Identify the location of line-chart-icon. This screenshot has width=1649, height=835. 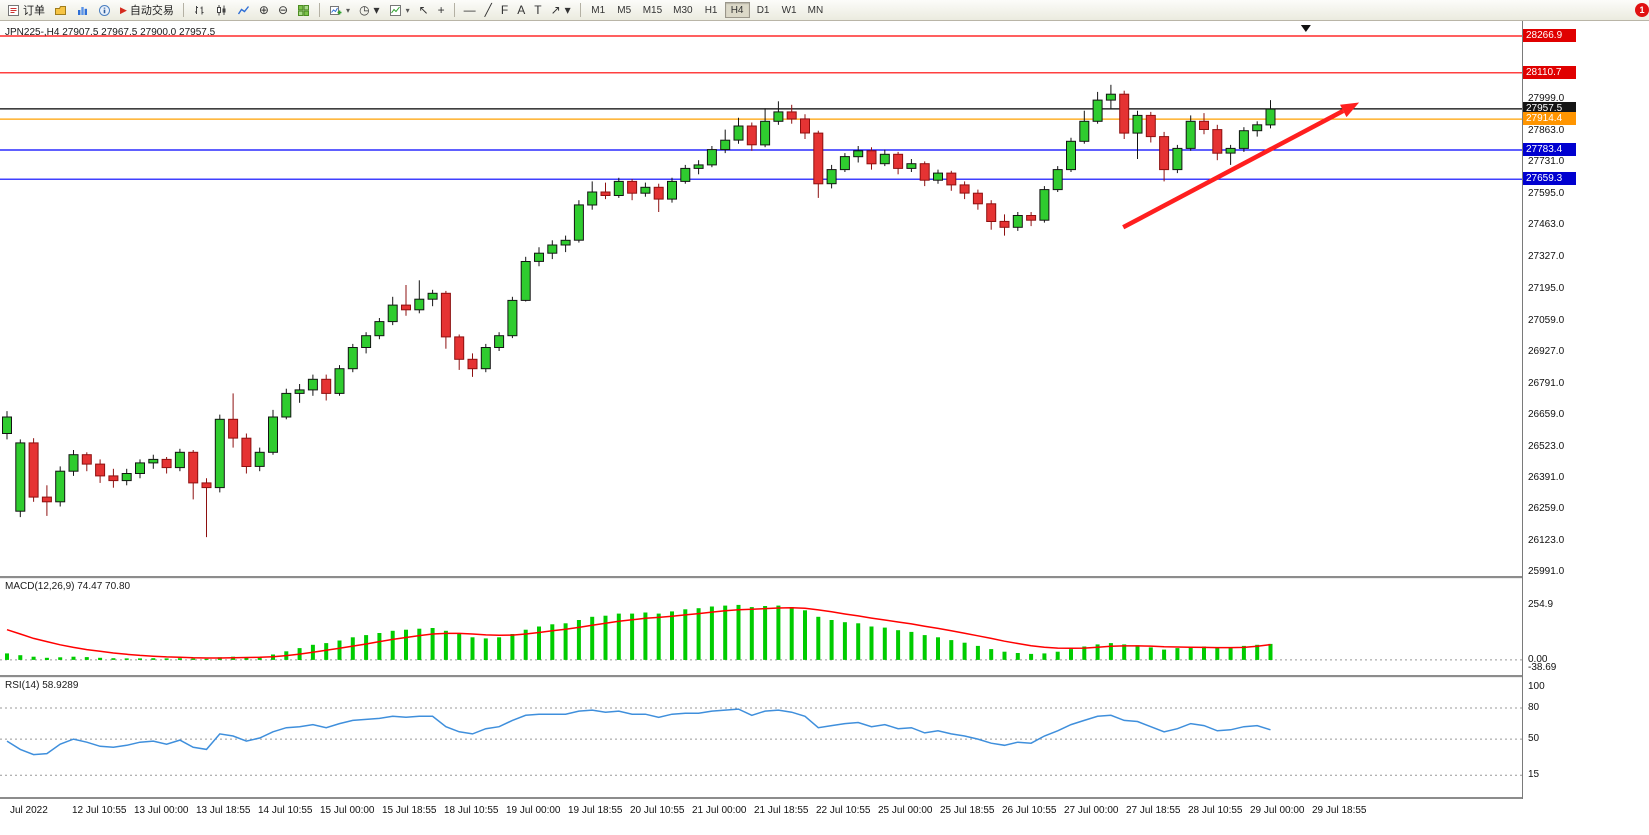
(243, 9).